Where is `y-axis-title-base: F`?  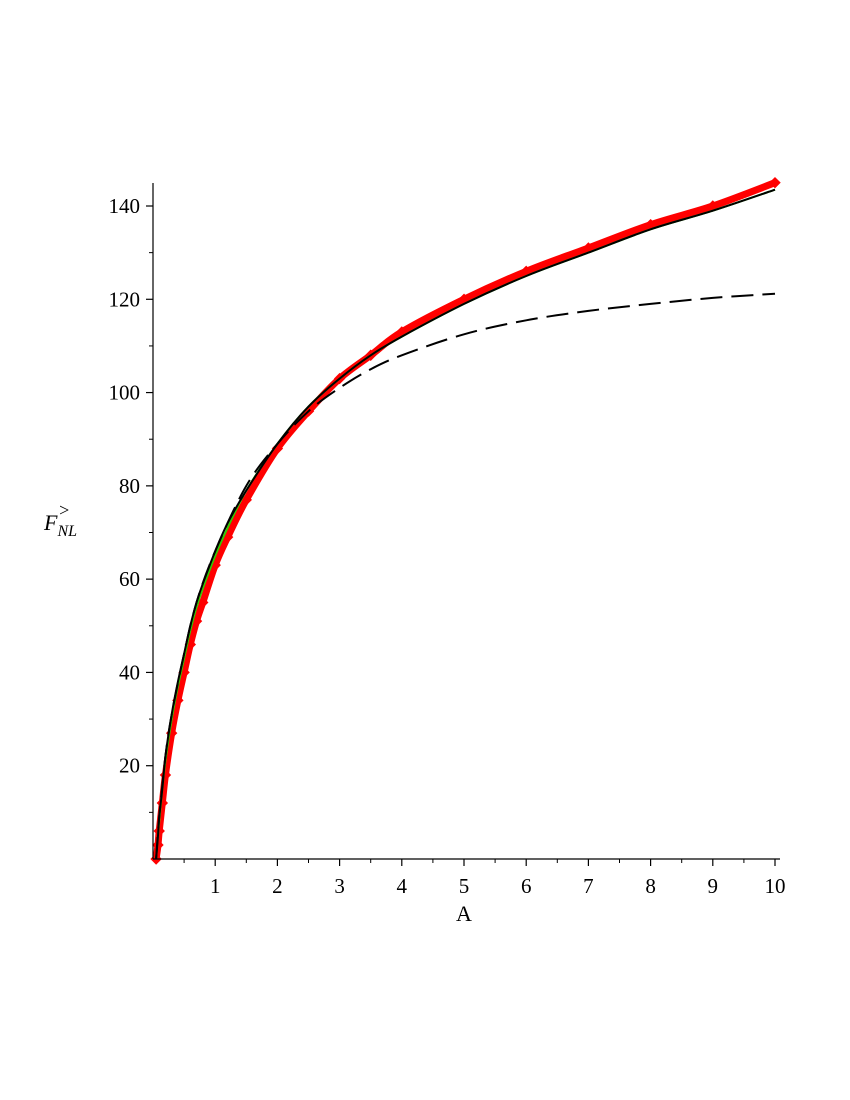
y-axis-title-base: F is located at coordinates (50, 522).